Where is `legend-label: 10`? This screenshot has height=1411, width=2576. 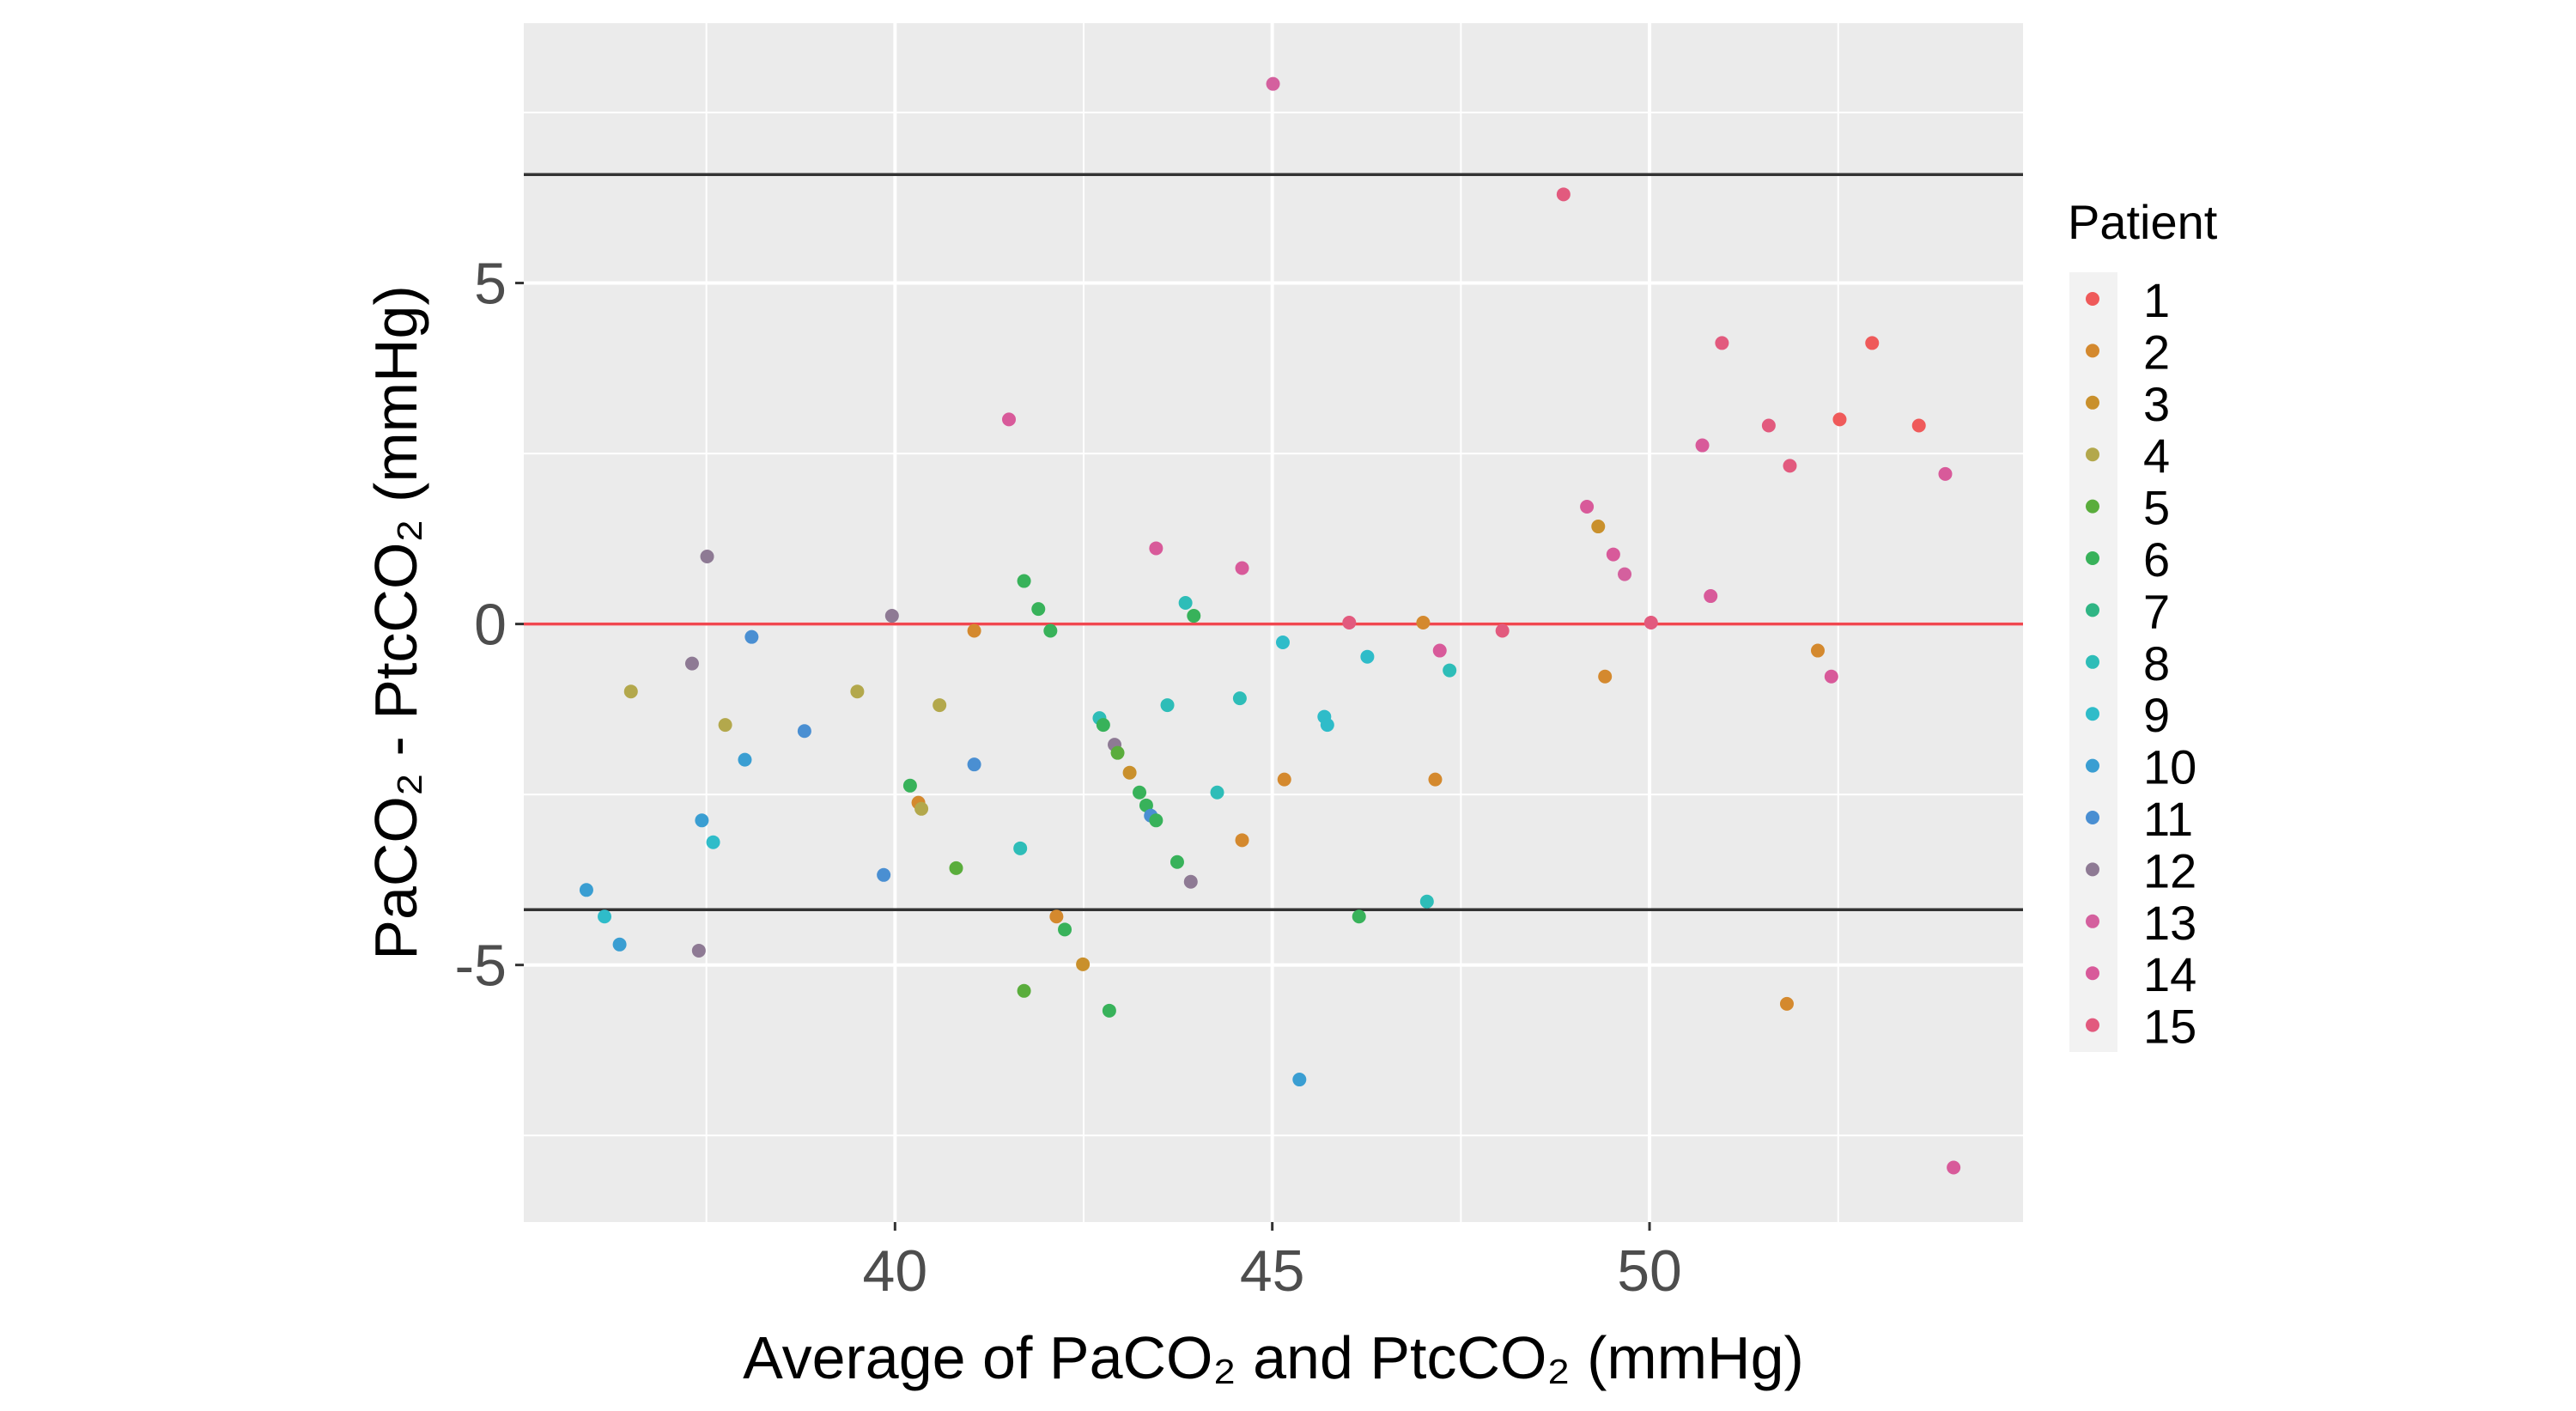 legend-label: 10 is located at coordinates (2170, 767).